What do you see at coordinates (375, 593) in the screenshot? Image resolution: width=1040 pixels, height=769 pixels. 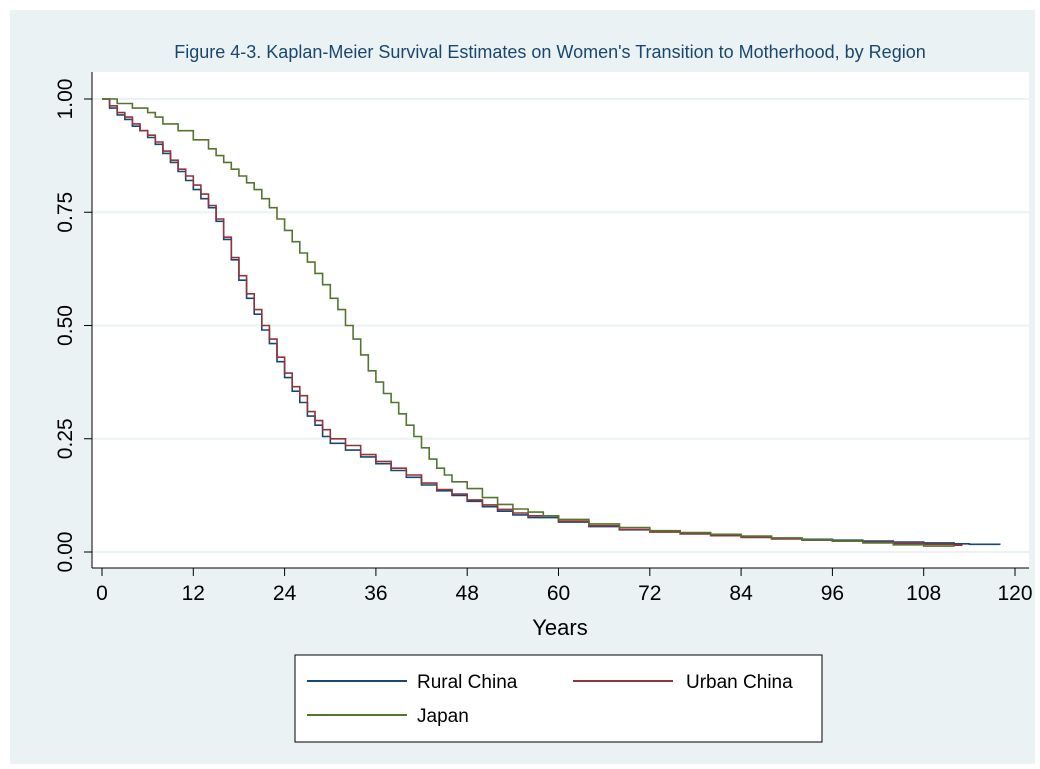 I see `x-tick-label: 36` at bounding box center [375, 593].